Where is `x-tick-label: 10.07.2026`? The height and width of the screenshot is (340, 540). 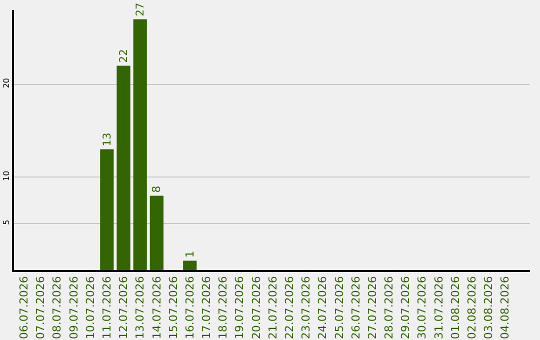
x-tick-label: 10.07.2026 is located at coordinates (90, 308).